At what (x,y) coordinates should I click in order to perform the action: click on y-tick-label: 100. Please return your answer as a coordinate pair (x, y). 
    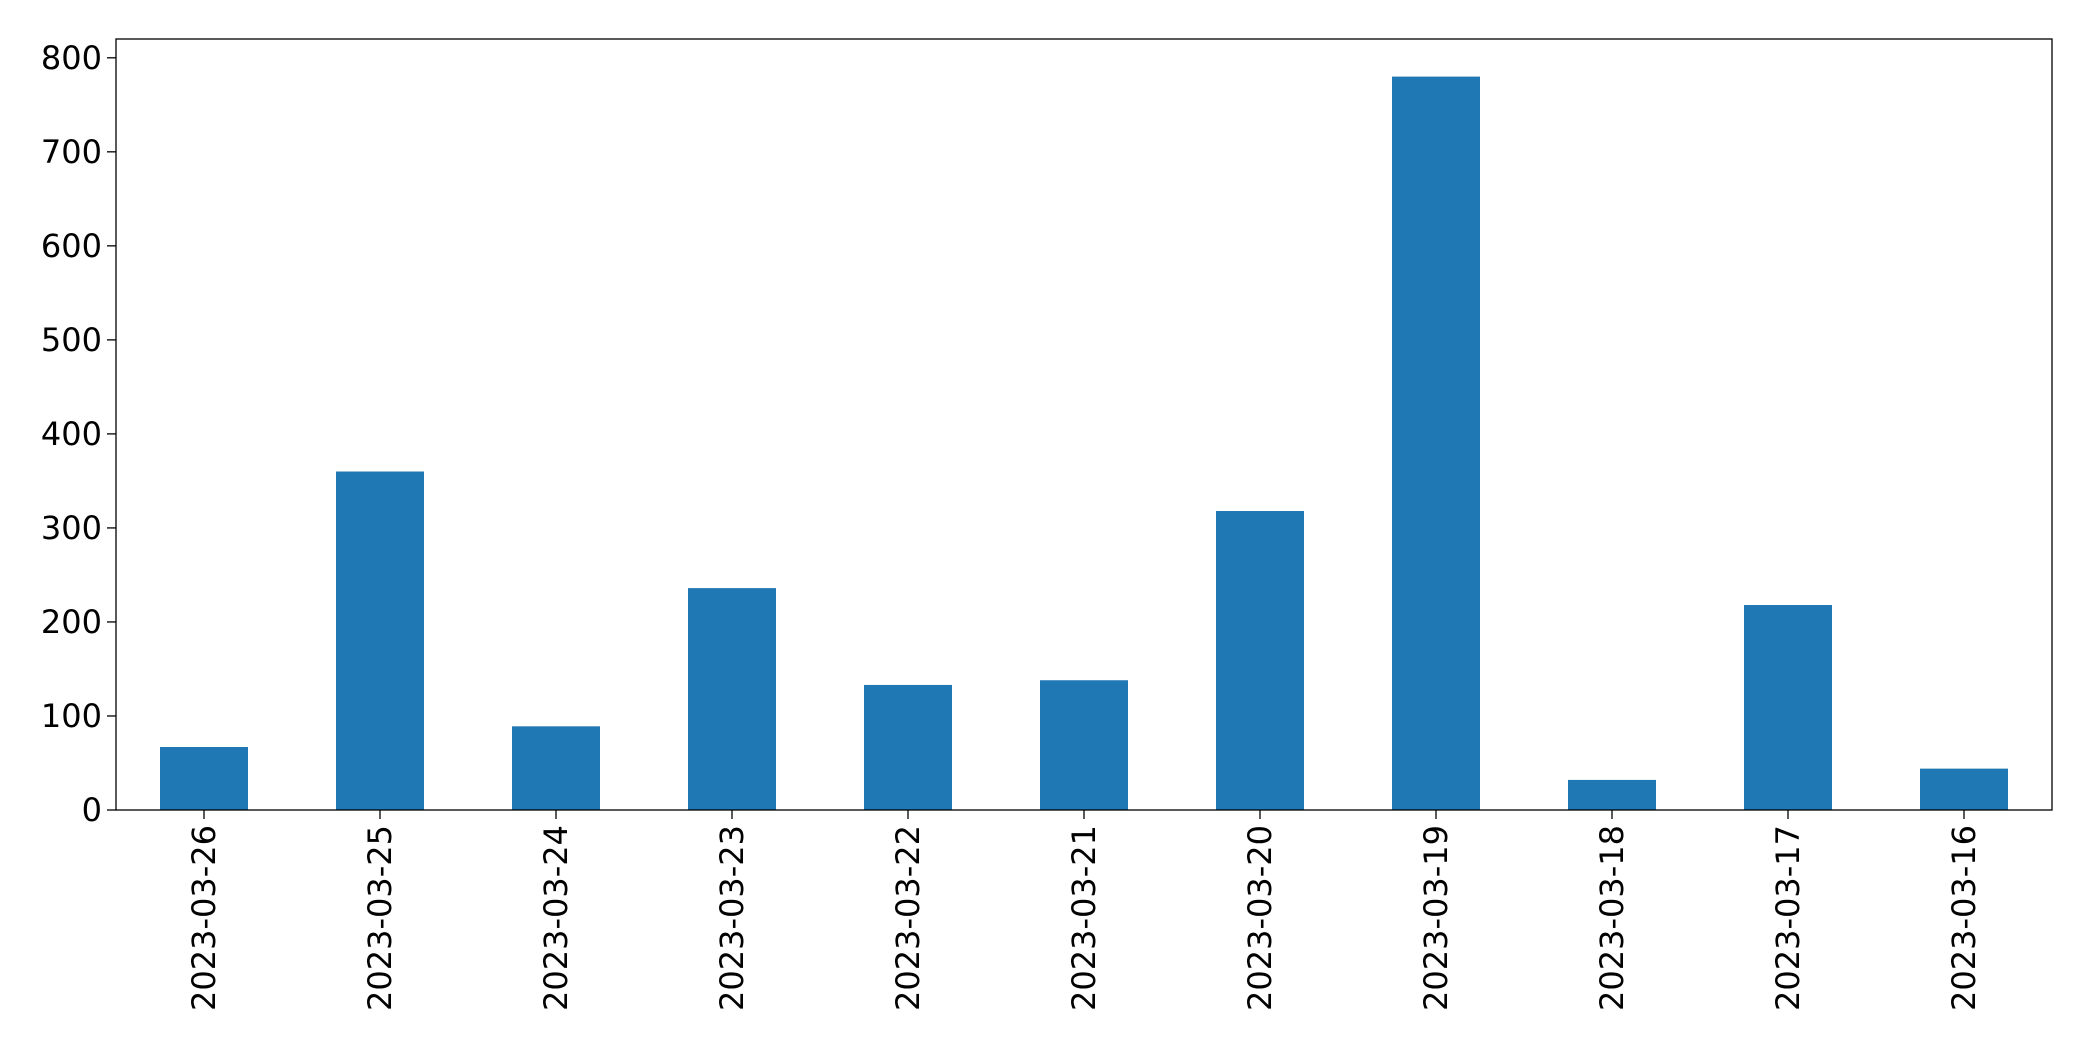
    Looking at the image, I should click on (71, 716).